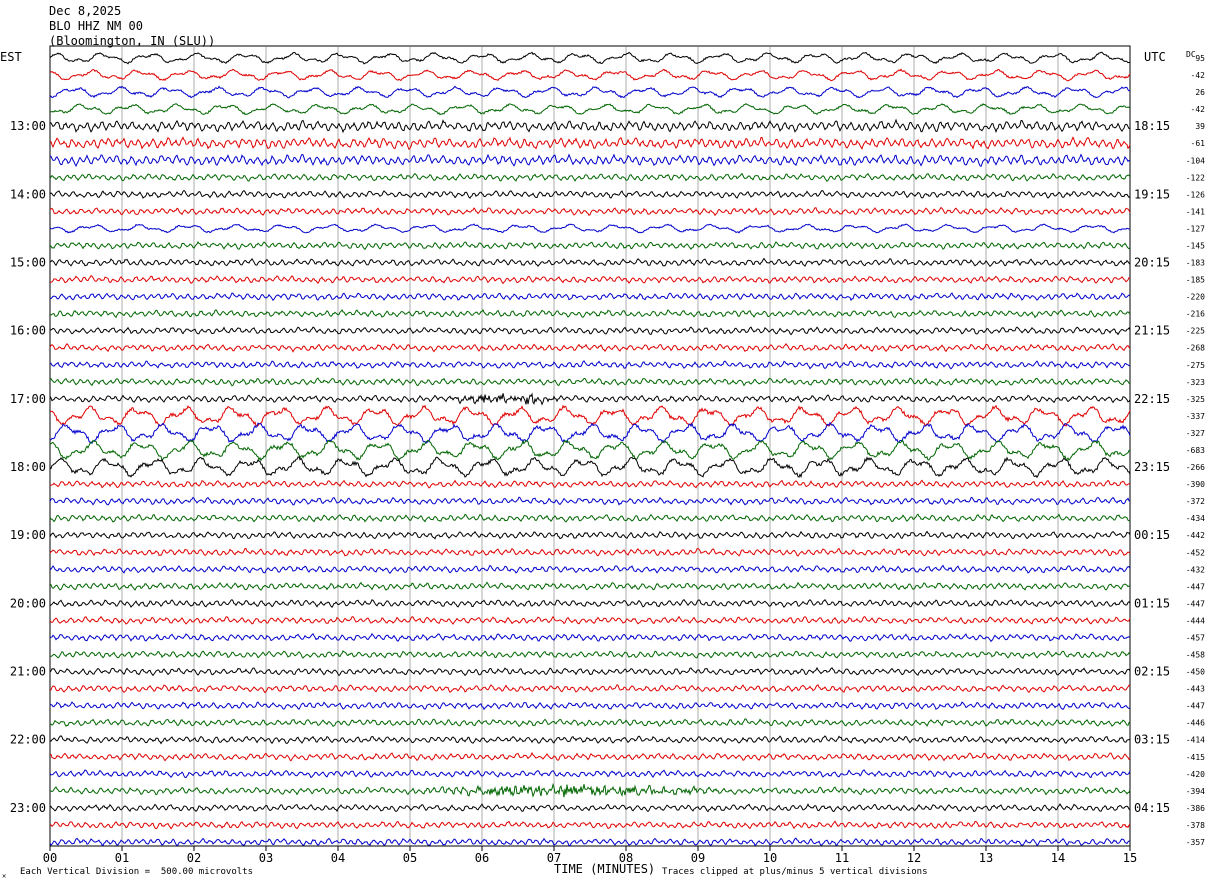 The height and width of the screenshot is (886, 1210). What do you see at coordinates (1195, 723) in the screenshot?
I see `dc-offset-label: -446` at bounding box center [1195, 723].